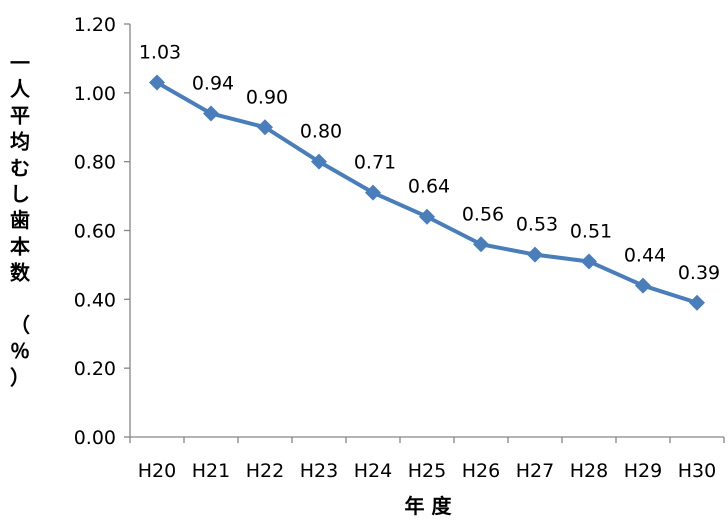 Image resolution: width=728 pixels, height=525 pixels. Describe the element at coordinates (429, 506) in the screenshot. I see `x-axis-title: 年 度` at that location.